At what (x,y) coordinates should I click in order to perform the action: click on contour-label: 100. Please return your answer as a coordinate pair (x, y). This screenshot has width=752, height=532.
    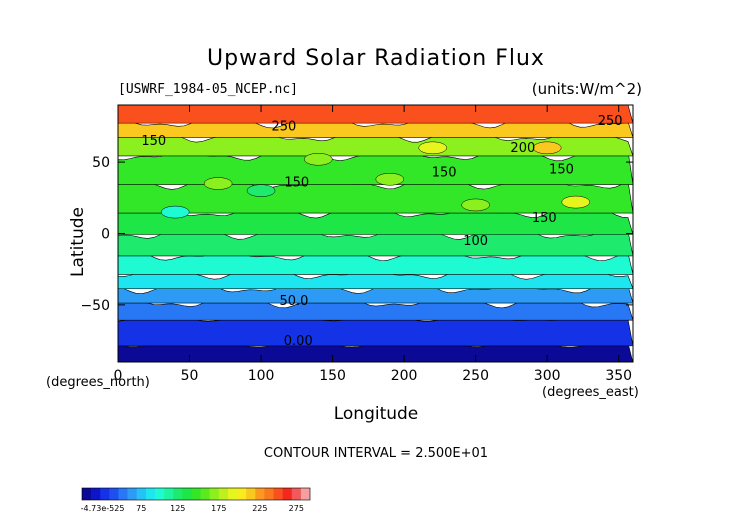
    Looking at the image, I should click on (475, 241).